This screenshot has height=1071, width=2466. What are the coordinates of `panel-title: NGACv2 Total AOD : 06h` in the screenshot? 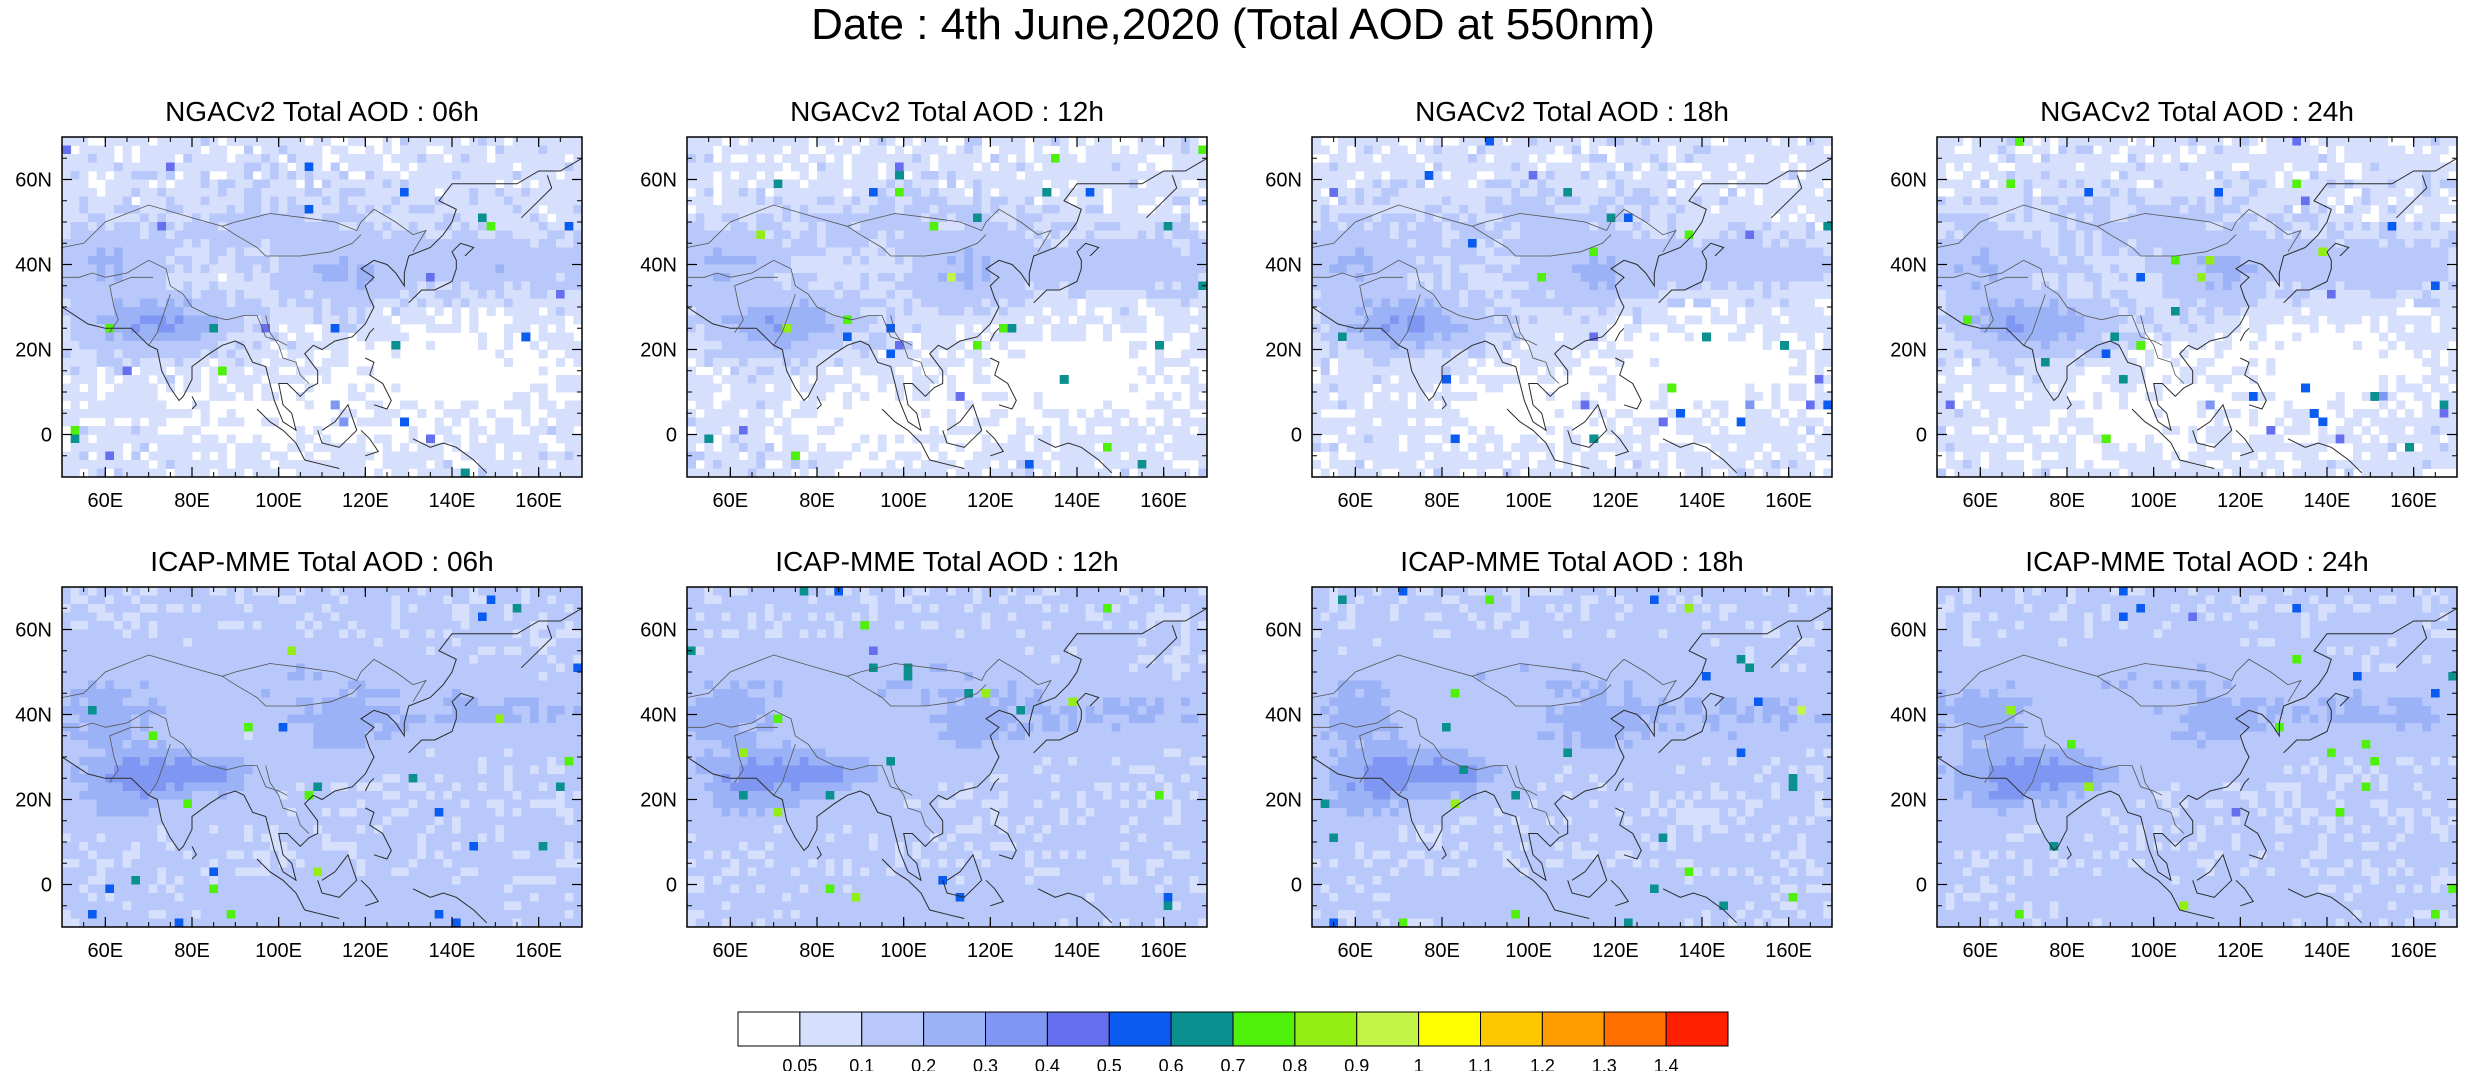 It's located at (322, 111).